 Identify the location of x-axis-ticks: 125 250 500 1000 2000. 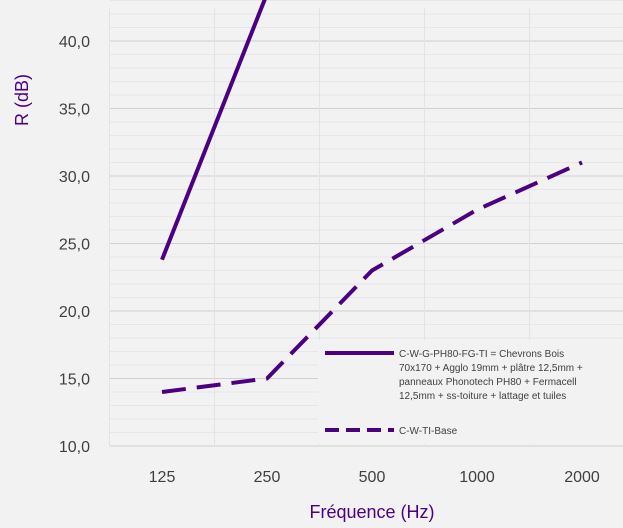
(374, 477).